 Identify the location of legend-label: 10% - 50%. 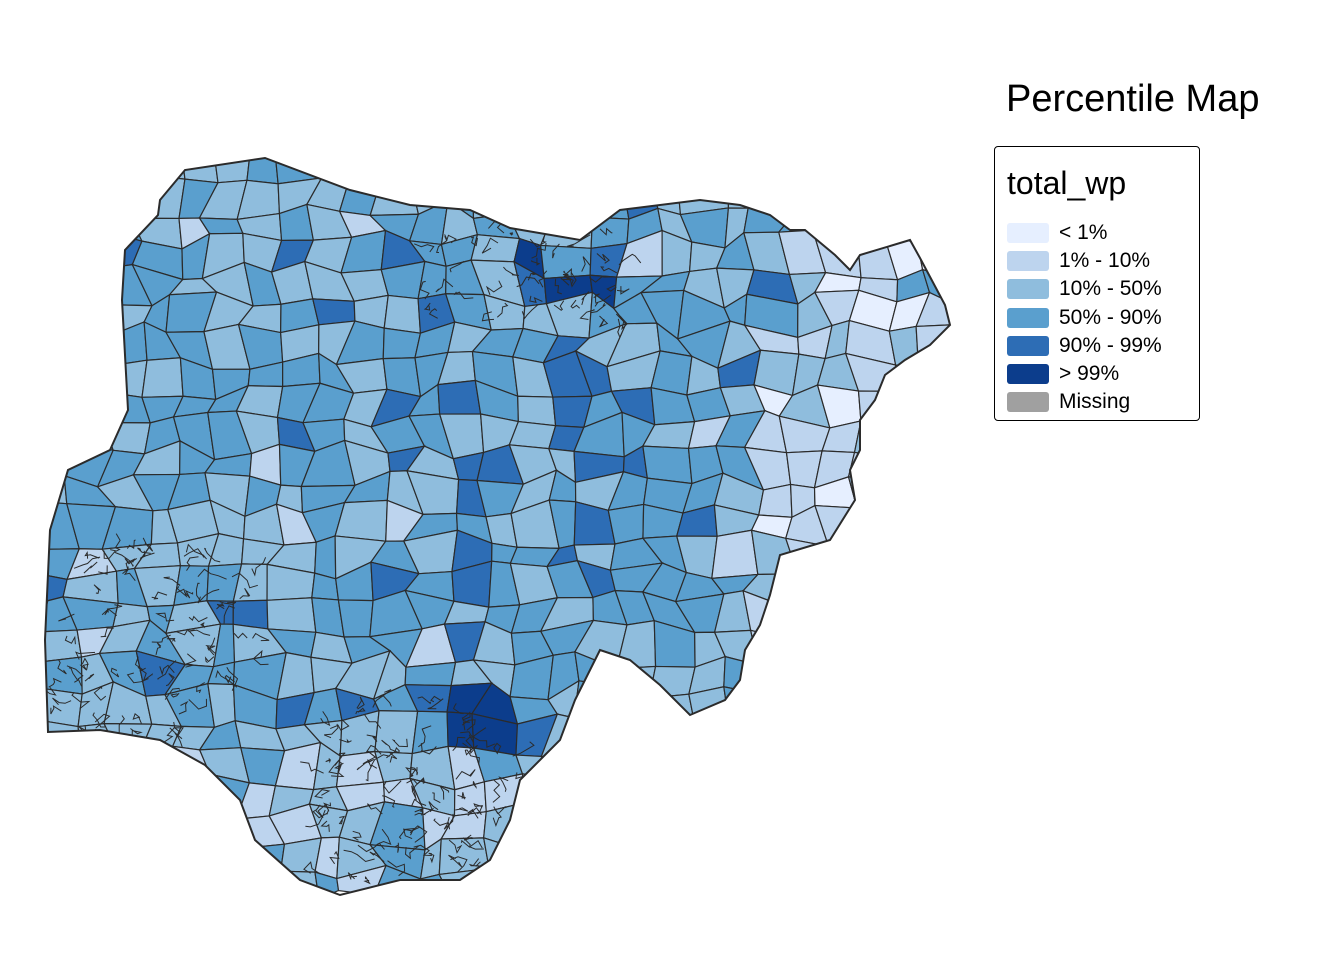
(1110, 289).